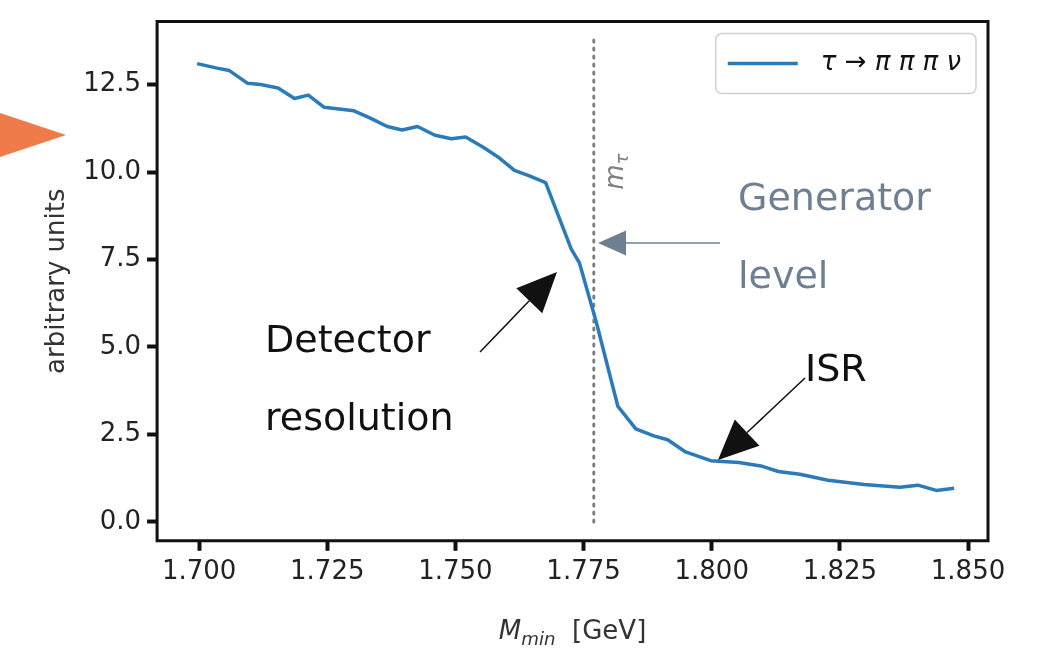 Image resolution: width=1038 pixels, height=654 pixels. What do you see at coordinates (327, 570) in the screenshot?
I see `x-tick-label: 1.725` at bounding box center [327, 570].